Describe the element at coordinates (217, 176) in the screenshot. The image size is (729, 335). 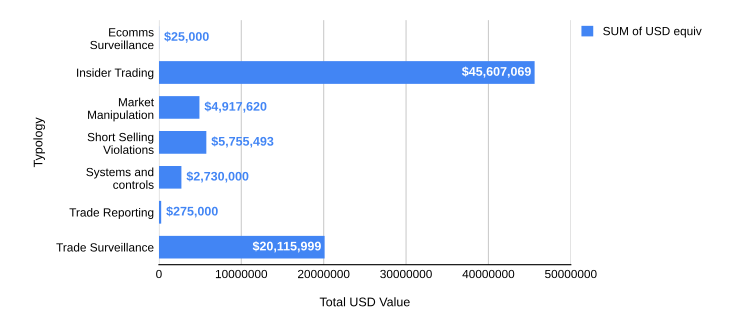
I see `data-label: $2,730,000` at that location.